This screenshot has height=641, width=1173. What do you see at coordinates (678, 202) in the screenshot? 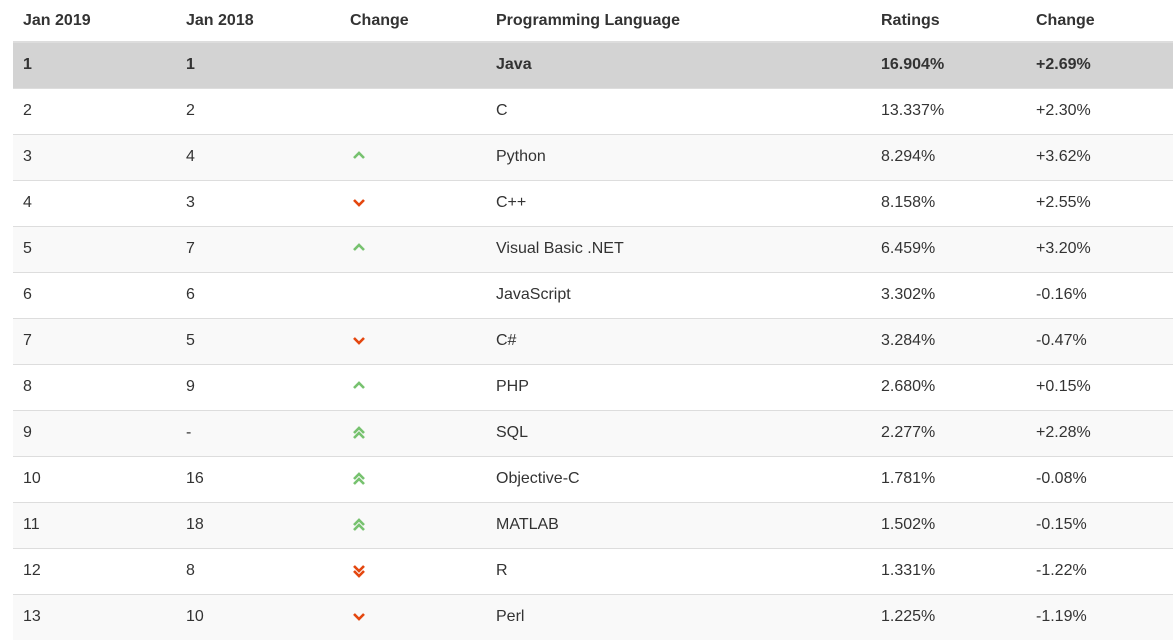
I see `language-cell: C++` at bounding box center [678, 202].